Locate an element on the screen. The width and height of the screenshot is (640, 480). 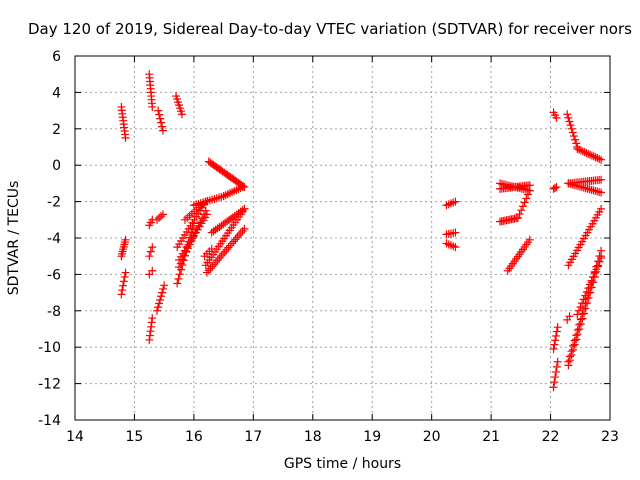
y-tick-label: -14 is located at coordinates (49, 421).